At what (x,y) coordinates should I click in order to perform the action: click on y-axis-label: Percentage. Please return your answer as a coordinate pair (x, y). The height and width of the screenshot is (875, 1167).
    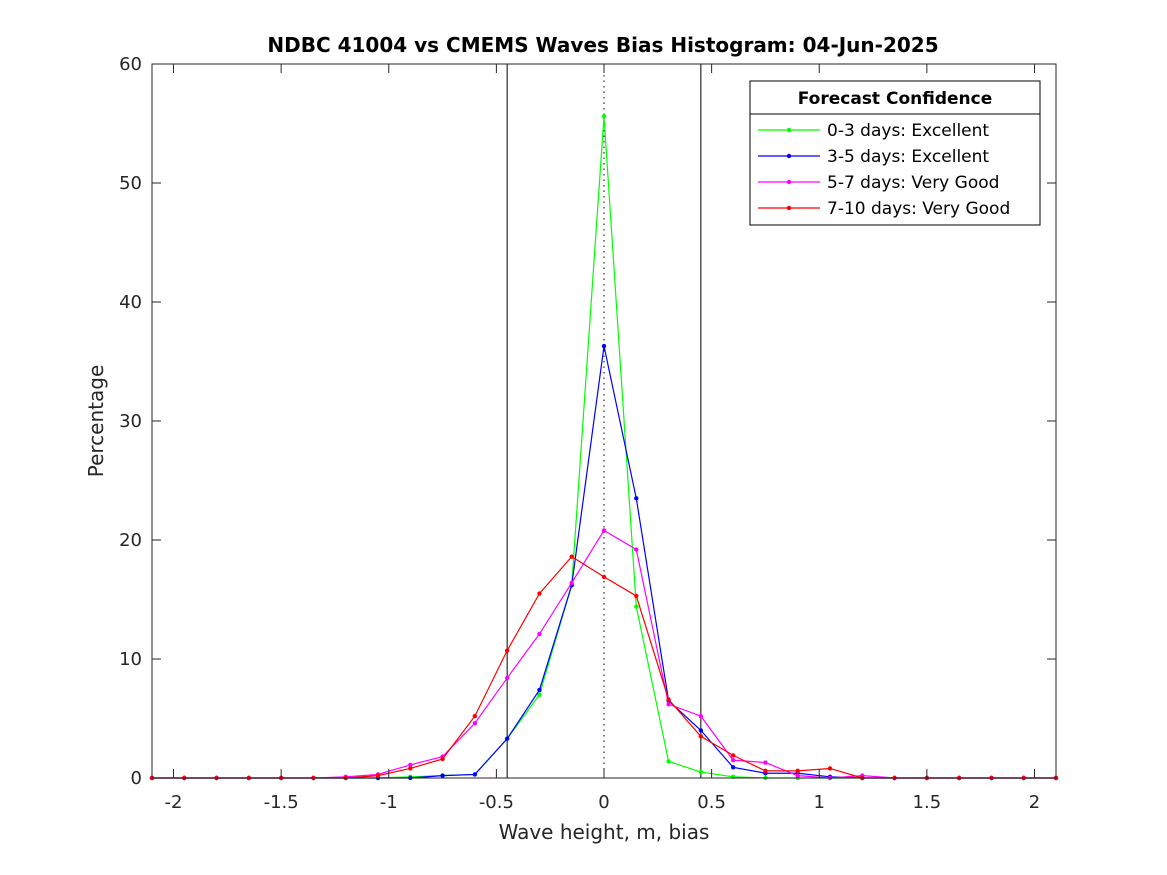
    Looking at the image, I should click on (96, 421).